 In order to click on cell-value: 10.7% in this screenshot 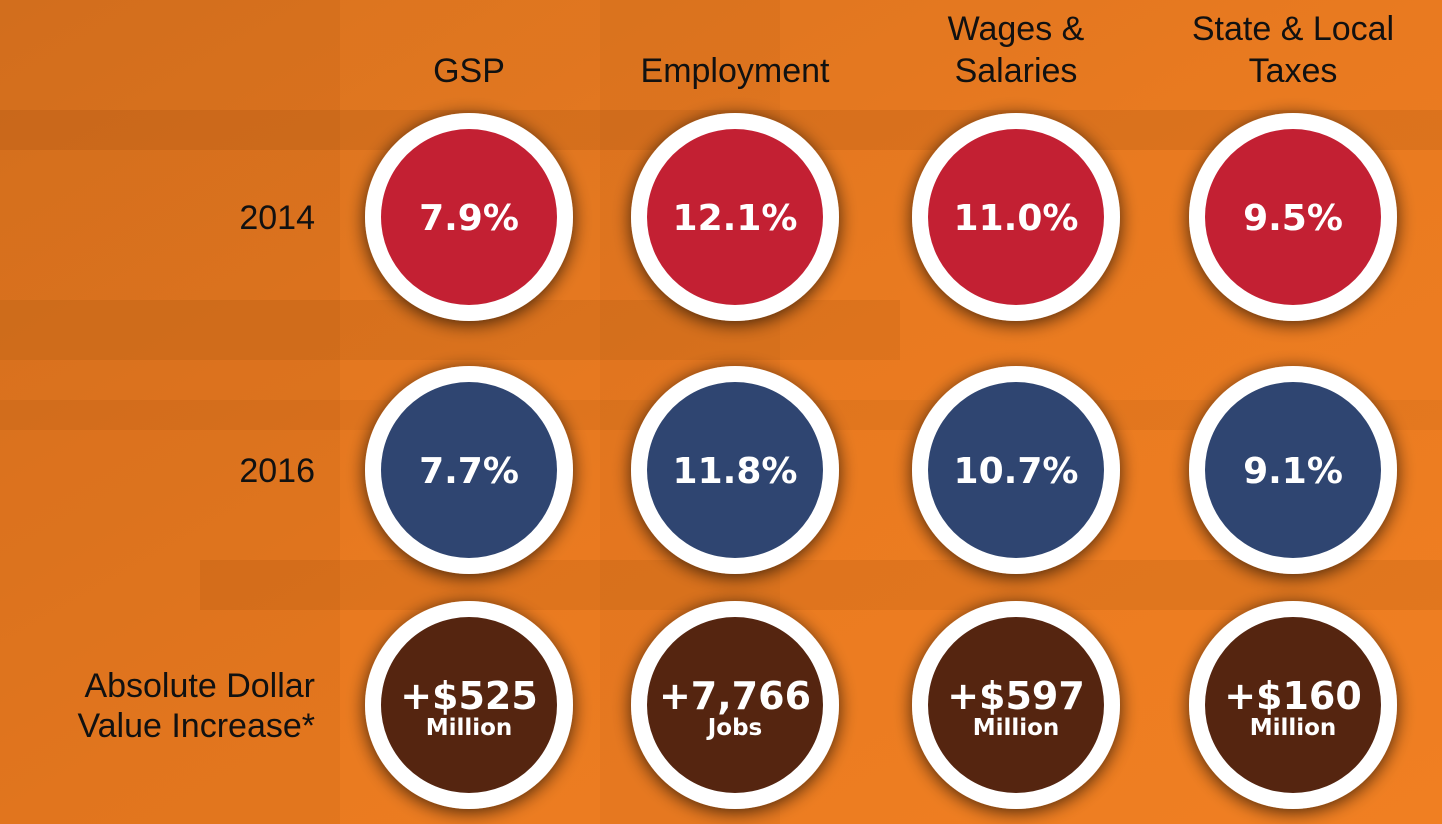, I will do `click(1016, 471)`.